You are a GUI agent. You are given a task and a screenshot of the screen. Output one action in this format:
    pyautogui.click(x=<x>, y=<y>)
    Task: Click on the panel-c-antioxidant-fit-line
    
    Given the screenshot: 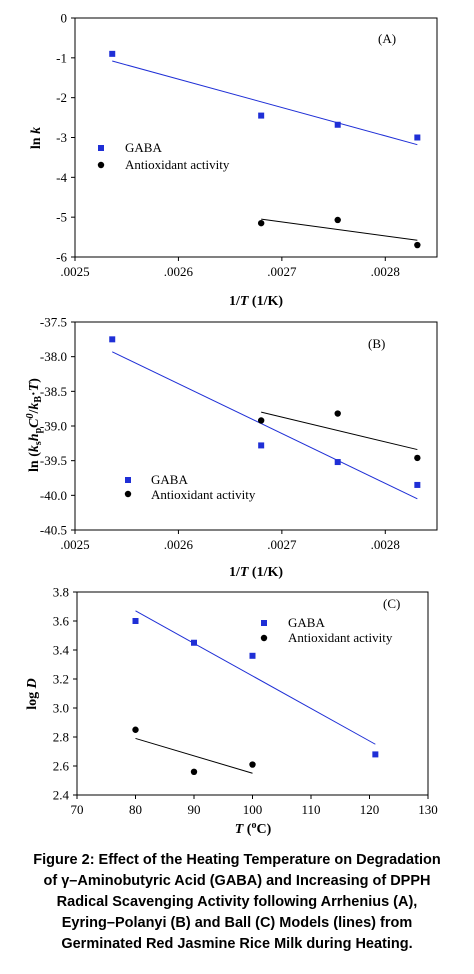 What is the action you would take?
    pyautogui.click(x=194, y=755)
    